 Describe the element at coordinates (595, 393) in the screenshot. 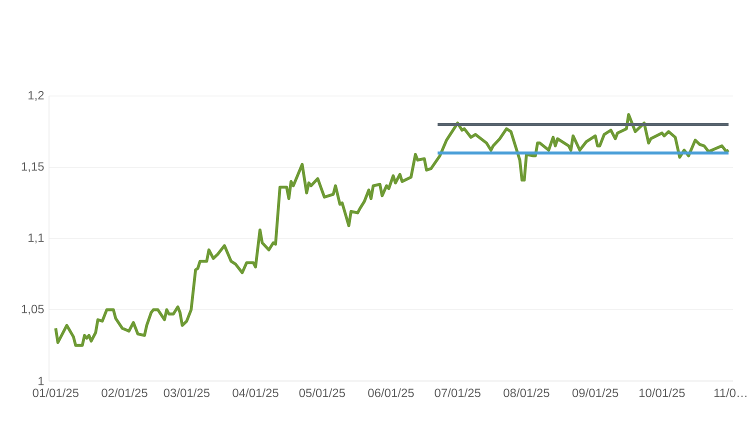

I see `x-tick-label: 09/01/25` at that location.